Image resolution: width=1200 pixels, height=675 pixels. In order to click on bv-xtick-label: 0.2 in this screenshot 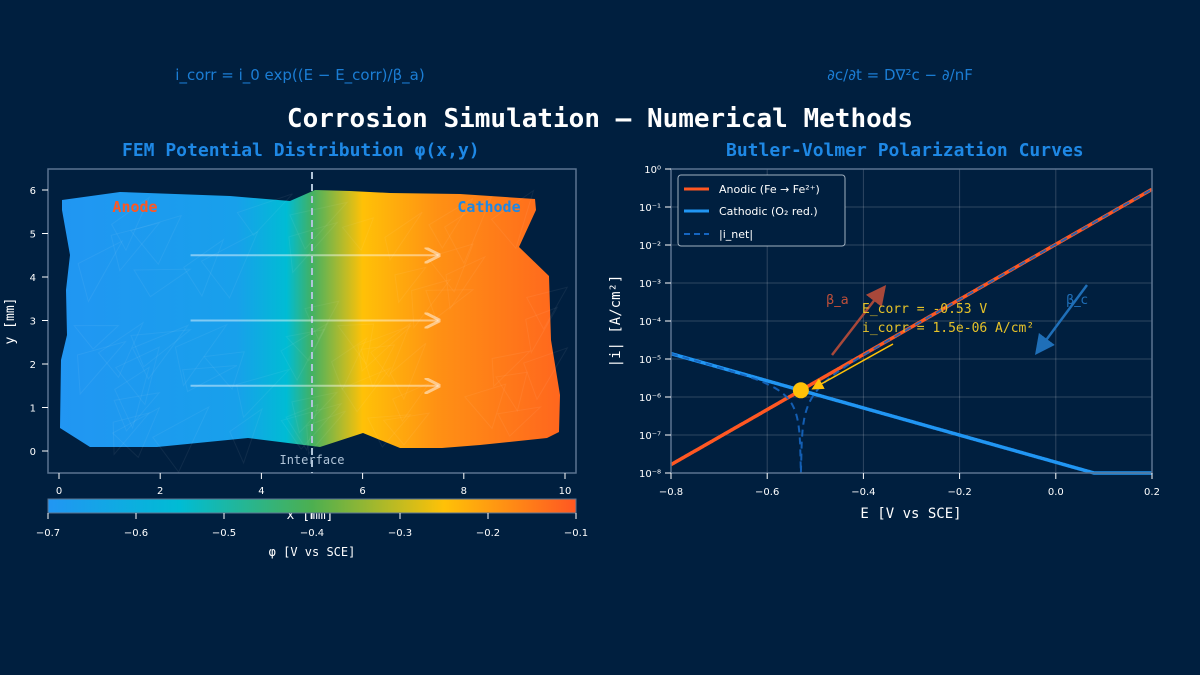, I will do `click(1152, 492)`.